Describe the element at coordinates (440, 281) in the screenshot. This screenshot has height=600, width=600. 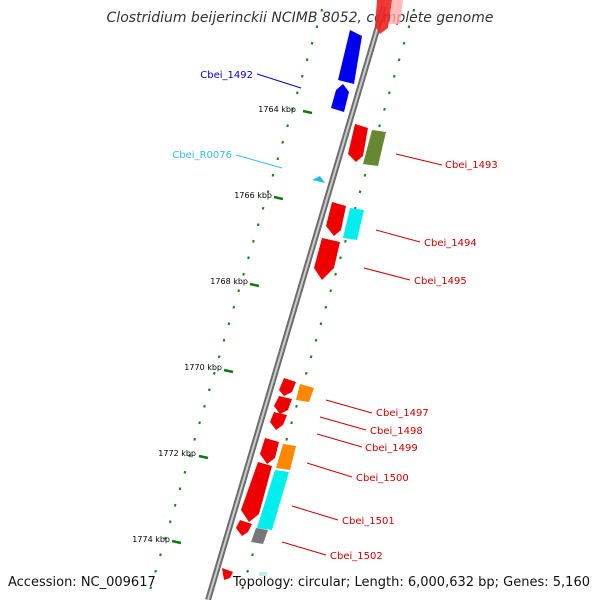
I see `gene-label-cbei-1495: Cbei_1495` at that location.